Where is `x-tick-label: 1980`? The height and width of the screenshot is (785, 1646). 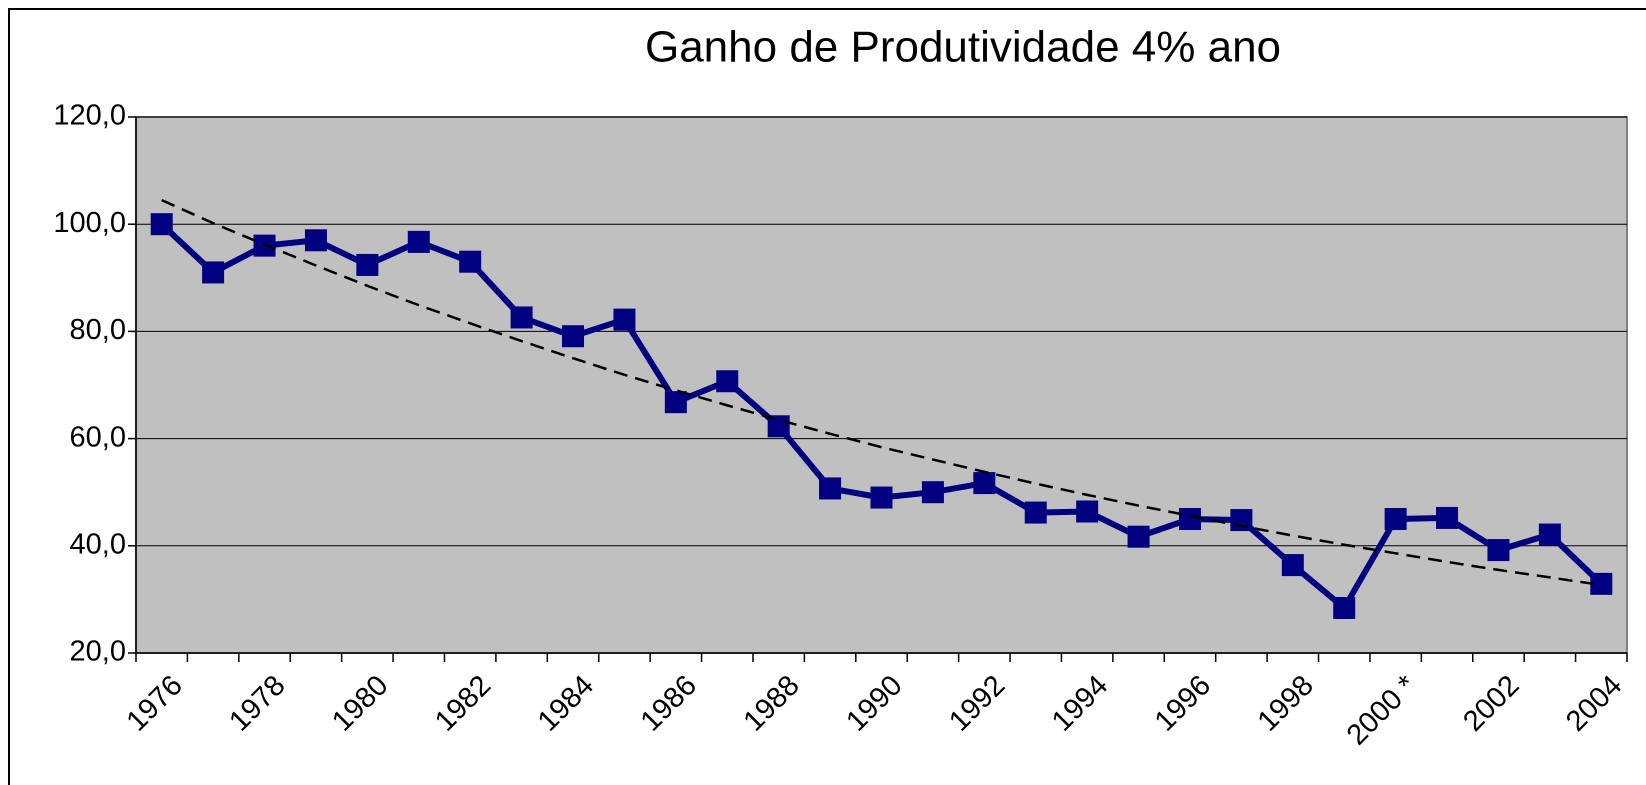 x-tick-label: 1980 is located at coordinates (360, 703).